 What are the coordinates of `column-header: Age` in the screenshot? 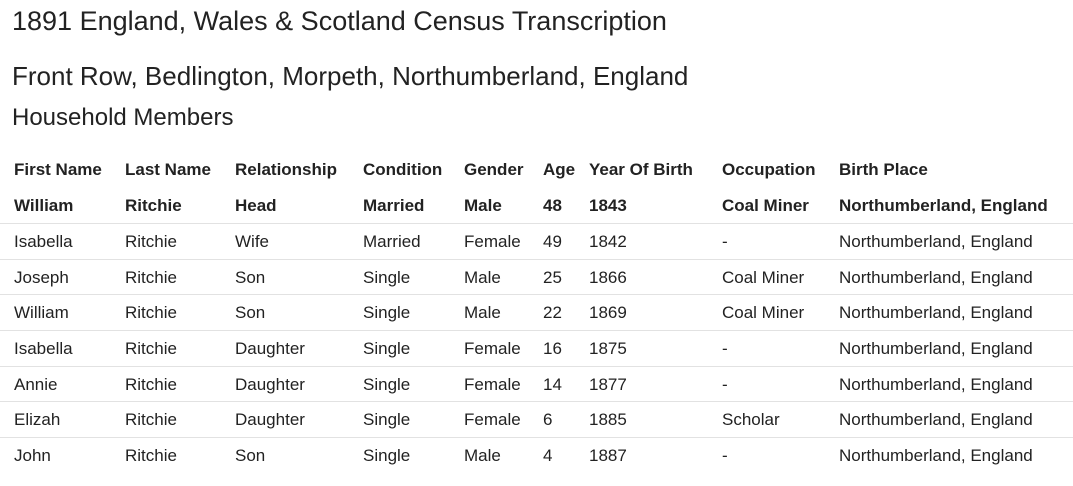 It's located at (559, 169).